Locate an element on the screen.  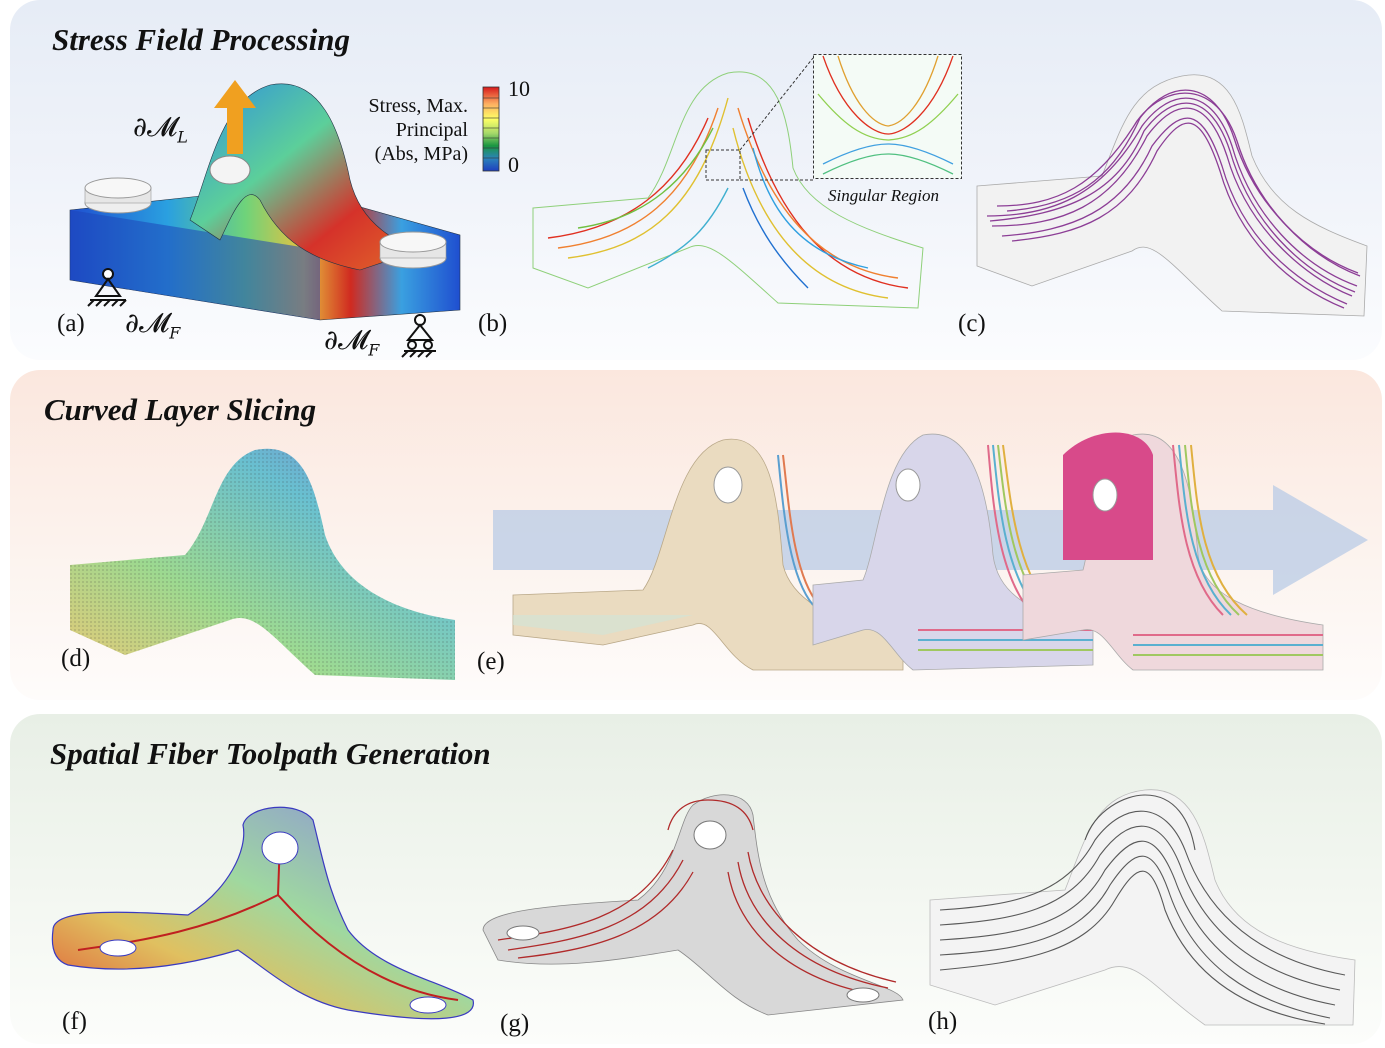
inset-caption: Singular Region is located at coordinates (883, 195).